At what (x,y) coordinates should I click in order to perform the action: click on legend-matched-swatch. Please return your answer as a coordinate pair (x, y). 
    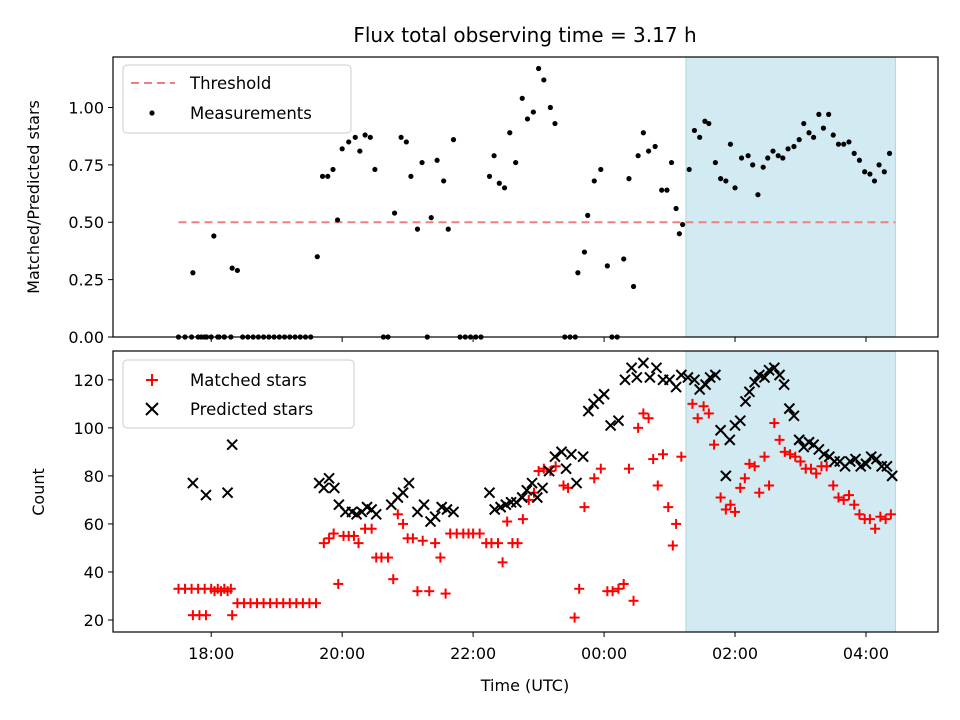
    Looking at the image, I should click on (152, 380).